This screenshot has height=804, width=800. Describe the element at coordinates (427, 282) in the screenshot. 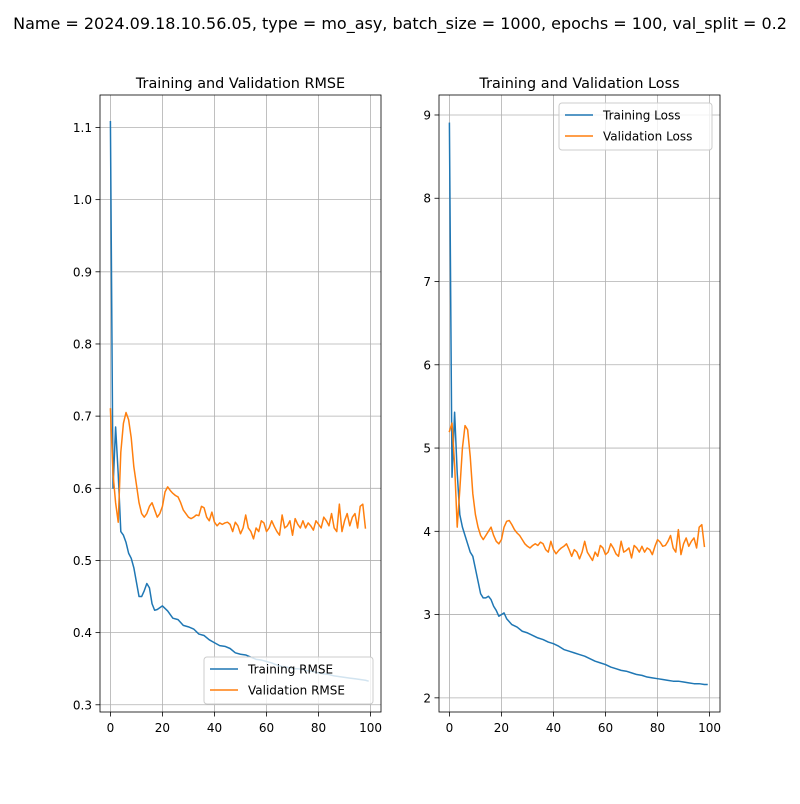

I see `y-tick-label: 7` at that location.